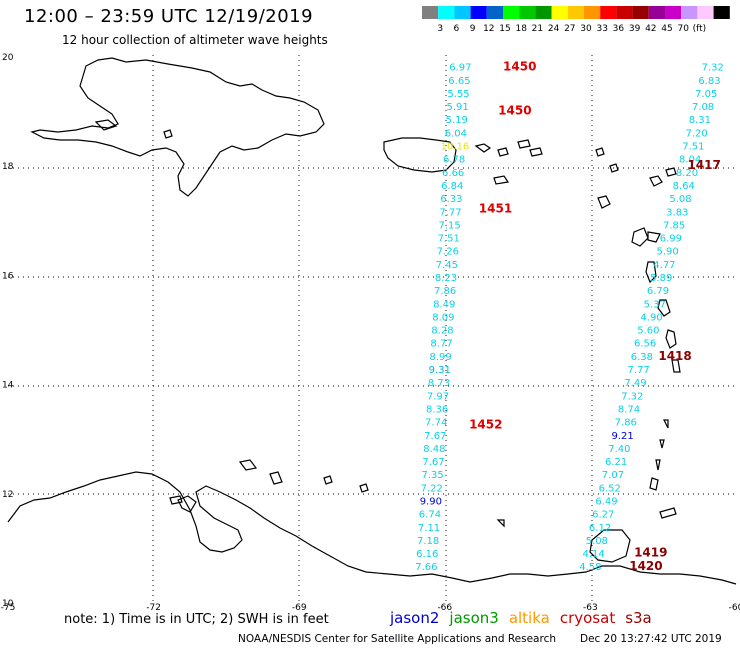 This screenshot has height=650, width=740. What do you see at coordinates (485, 424) in the screenshot?
I see `pass-number: 1452` at bounding box center [485, 424].